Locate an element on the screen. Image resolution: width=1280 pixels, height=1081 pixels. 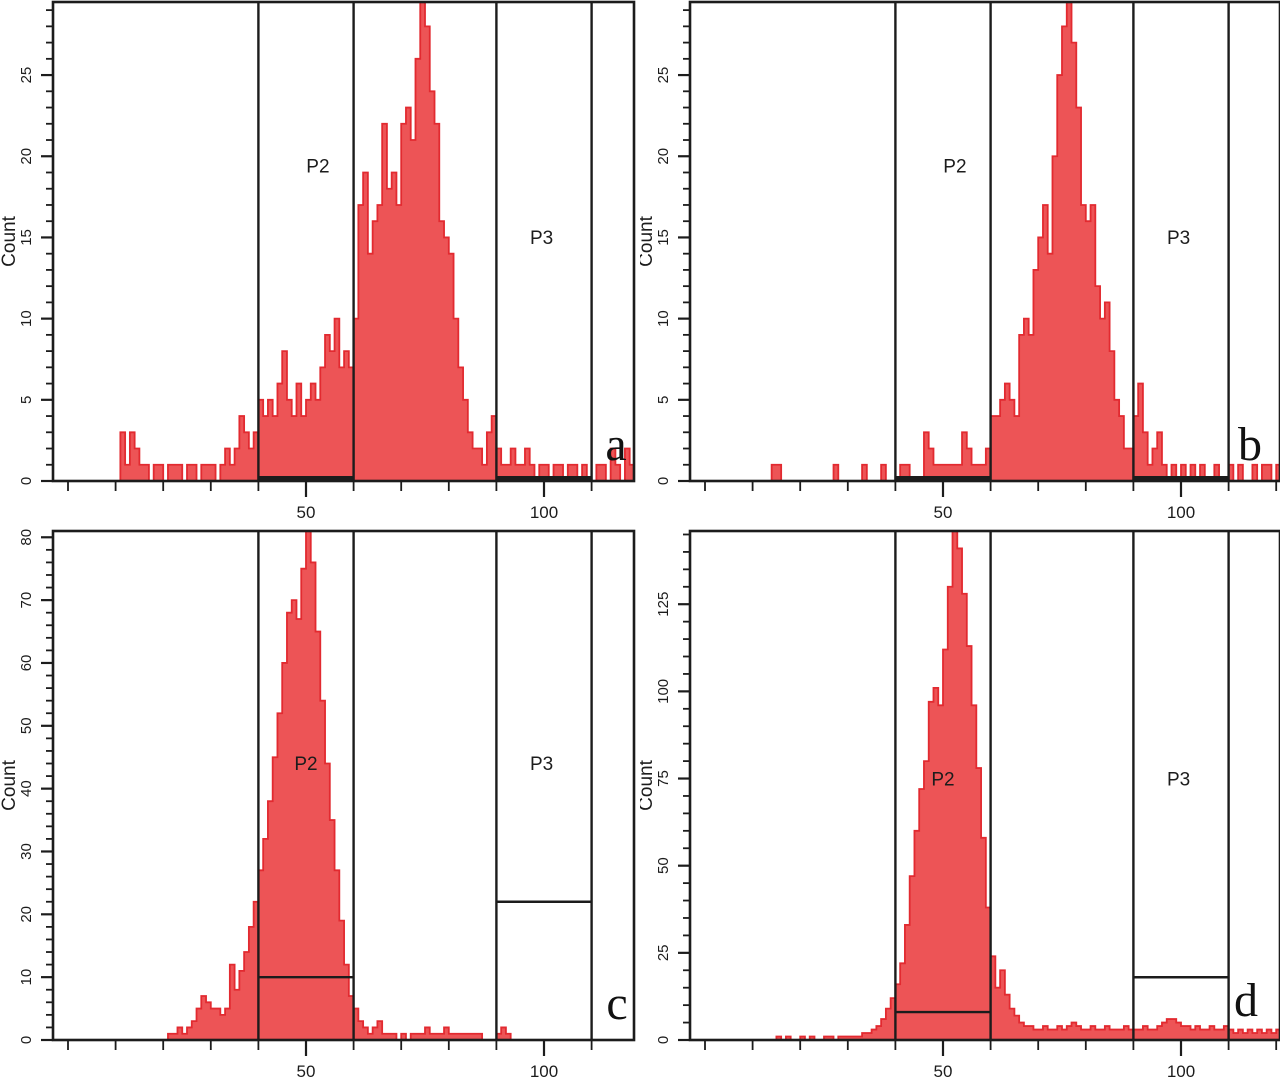
y-tick-label: 80 is located at coordinates (26, 537).